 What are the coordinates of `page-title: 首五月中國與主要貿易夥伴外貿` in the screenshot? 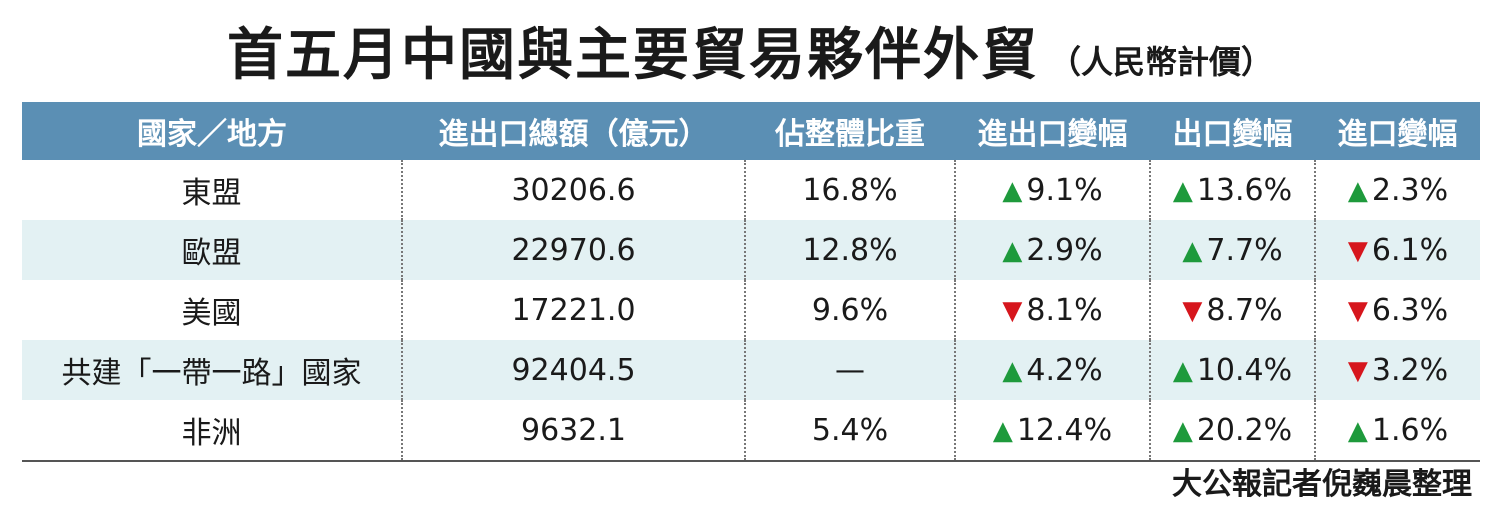 It's located at (632, 55).